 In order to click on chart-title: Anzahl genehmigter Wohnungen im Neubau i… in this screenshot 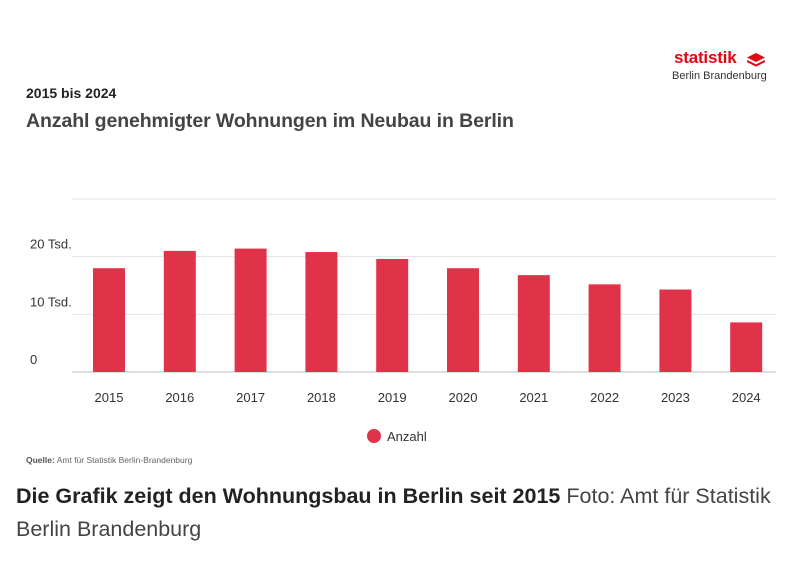, I will do `click(270, 121)`.